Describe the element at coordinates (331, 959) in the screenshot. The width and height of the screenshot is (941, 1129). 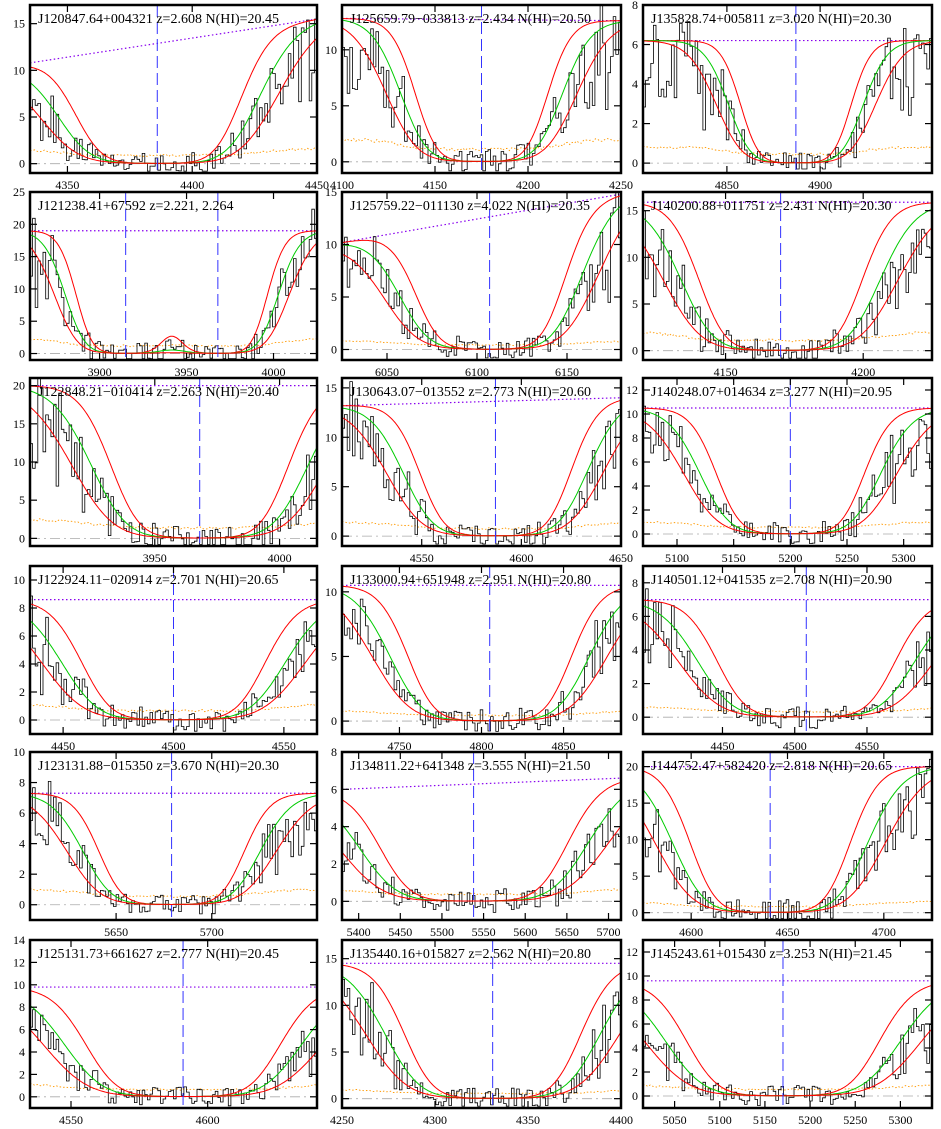
I see `y-tick-label: 15` at that location.